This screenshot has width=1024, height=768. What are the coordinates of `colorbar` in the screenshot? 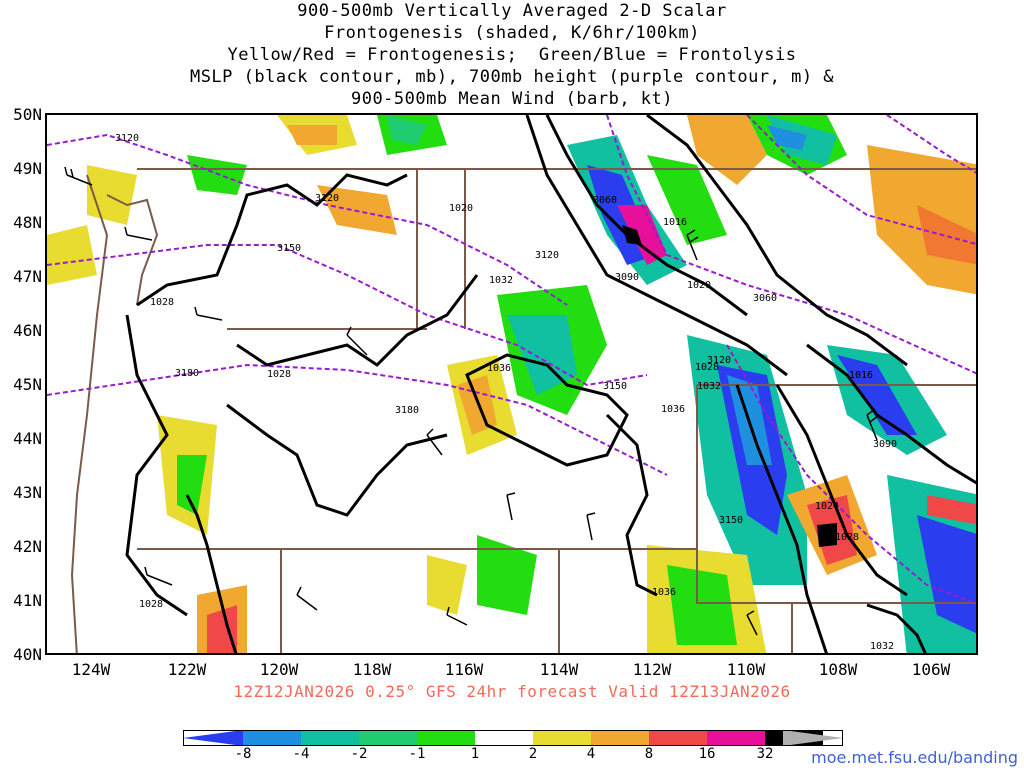 It's located at (513, 738).